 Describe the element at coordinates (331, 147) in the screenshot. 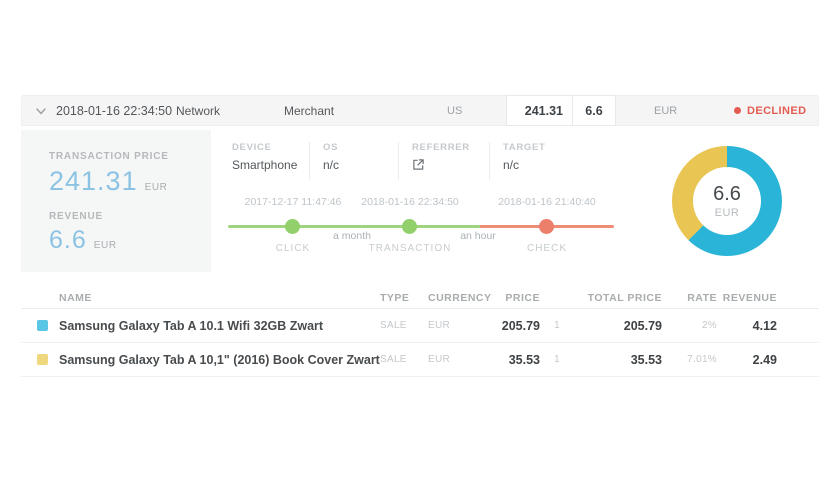

I see `os-label: OS` at that location.